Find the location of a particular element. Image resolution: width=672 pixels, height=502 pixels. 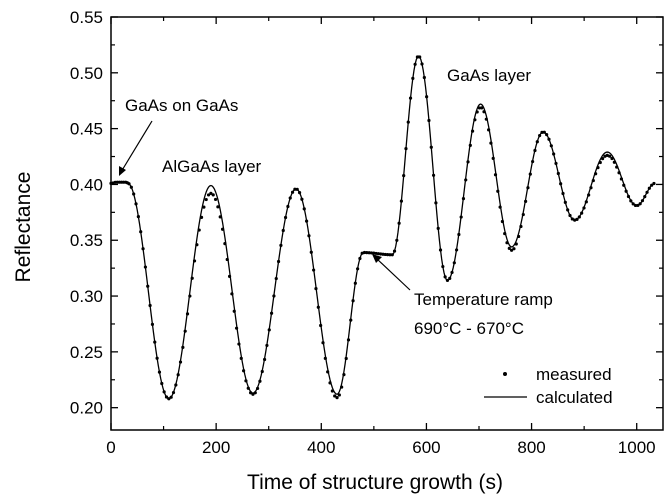

legend: measured calculated is located at coordinates (548, 386).